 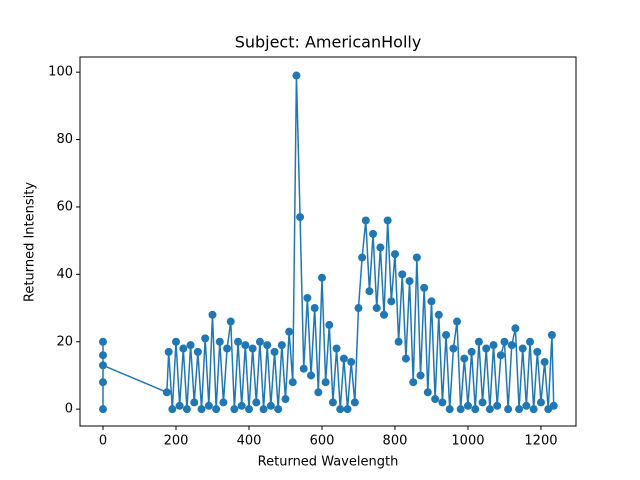 What do you see at coordinates (467, 441) in the screenshot?
I see `x-tick-label: 1000` at bounding box center [467, 441].